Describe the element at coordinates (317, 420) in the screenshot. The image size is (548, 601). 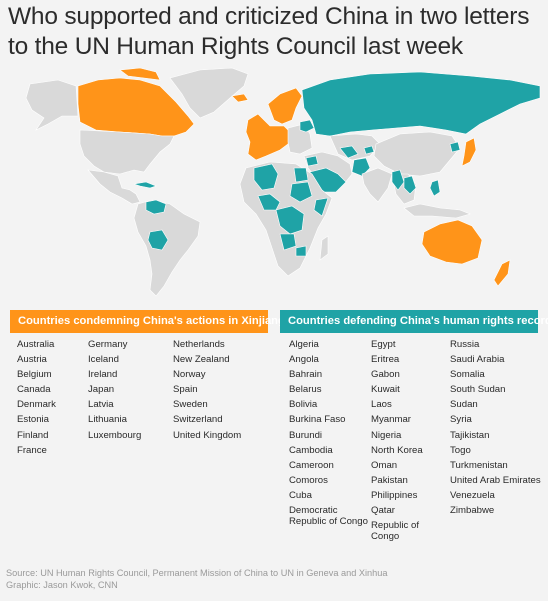
I see `country-name: Burkina Faso` at that location.